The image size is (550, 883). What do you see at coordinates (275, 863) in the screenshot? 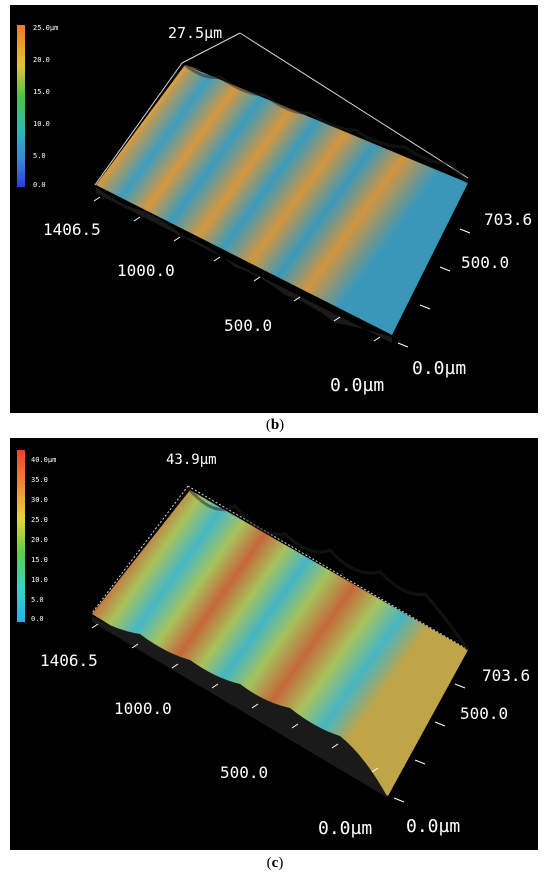
I see `caption-c: (c)` at bounding box center [275, 863].